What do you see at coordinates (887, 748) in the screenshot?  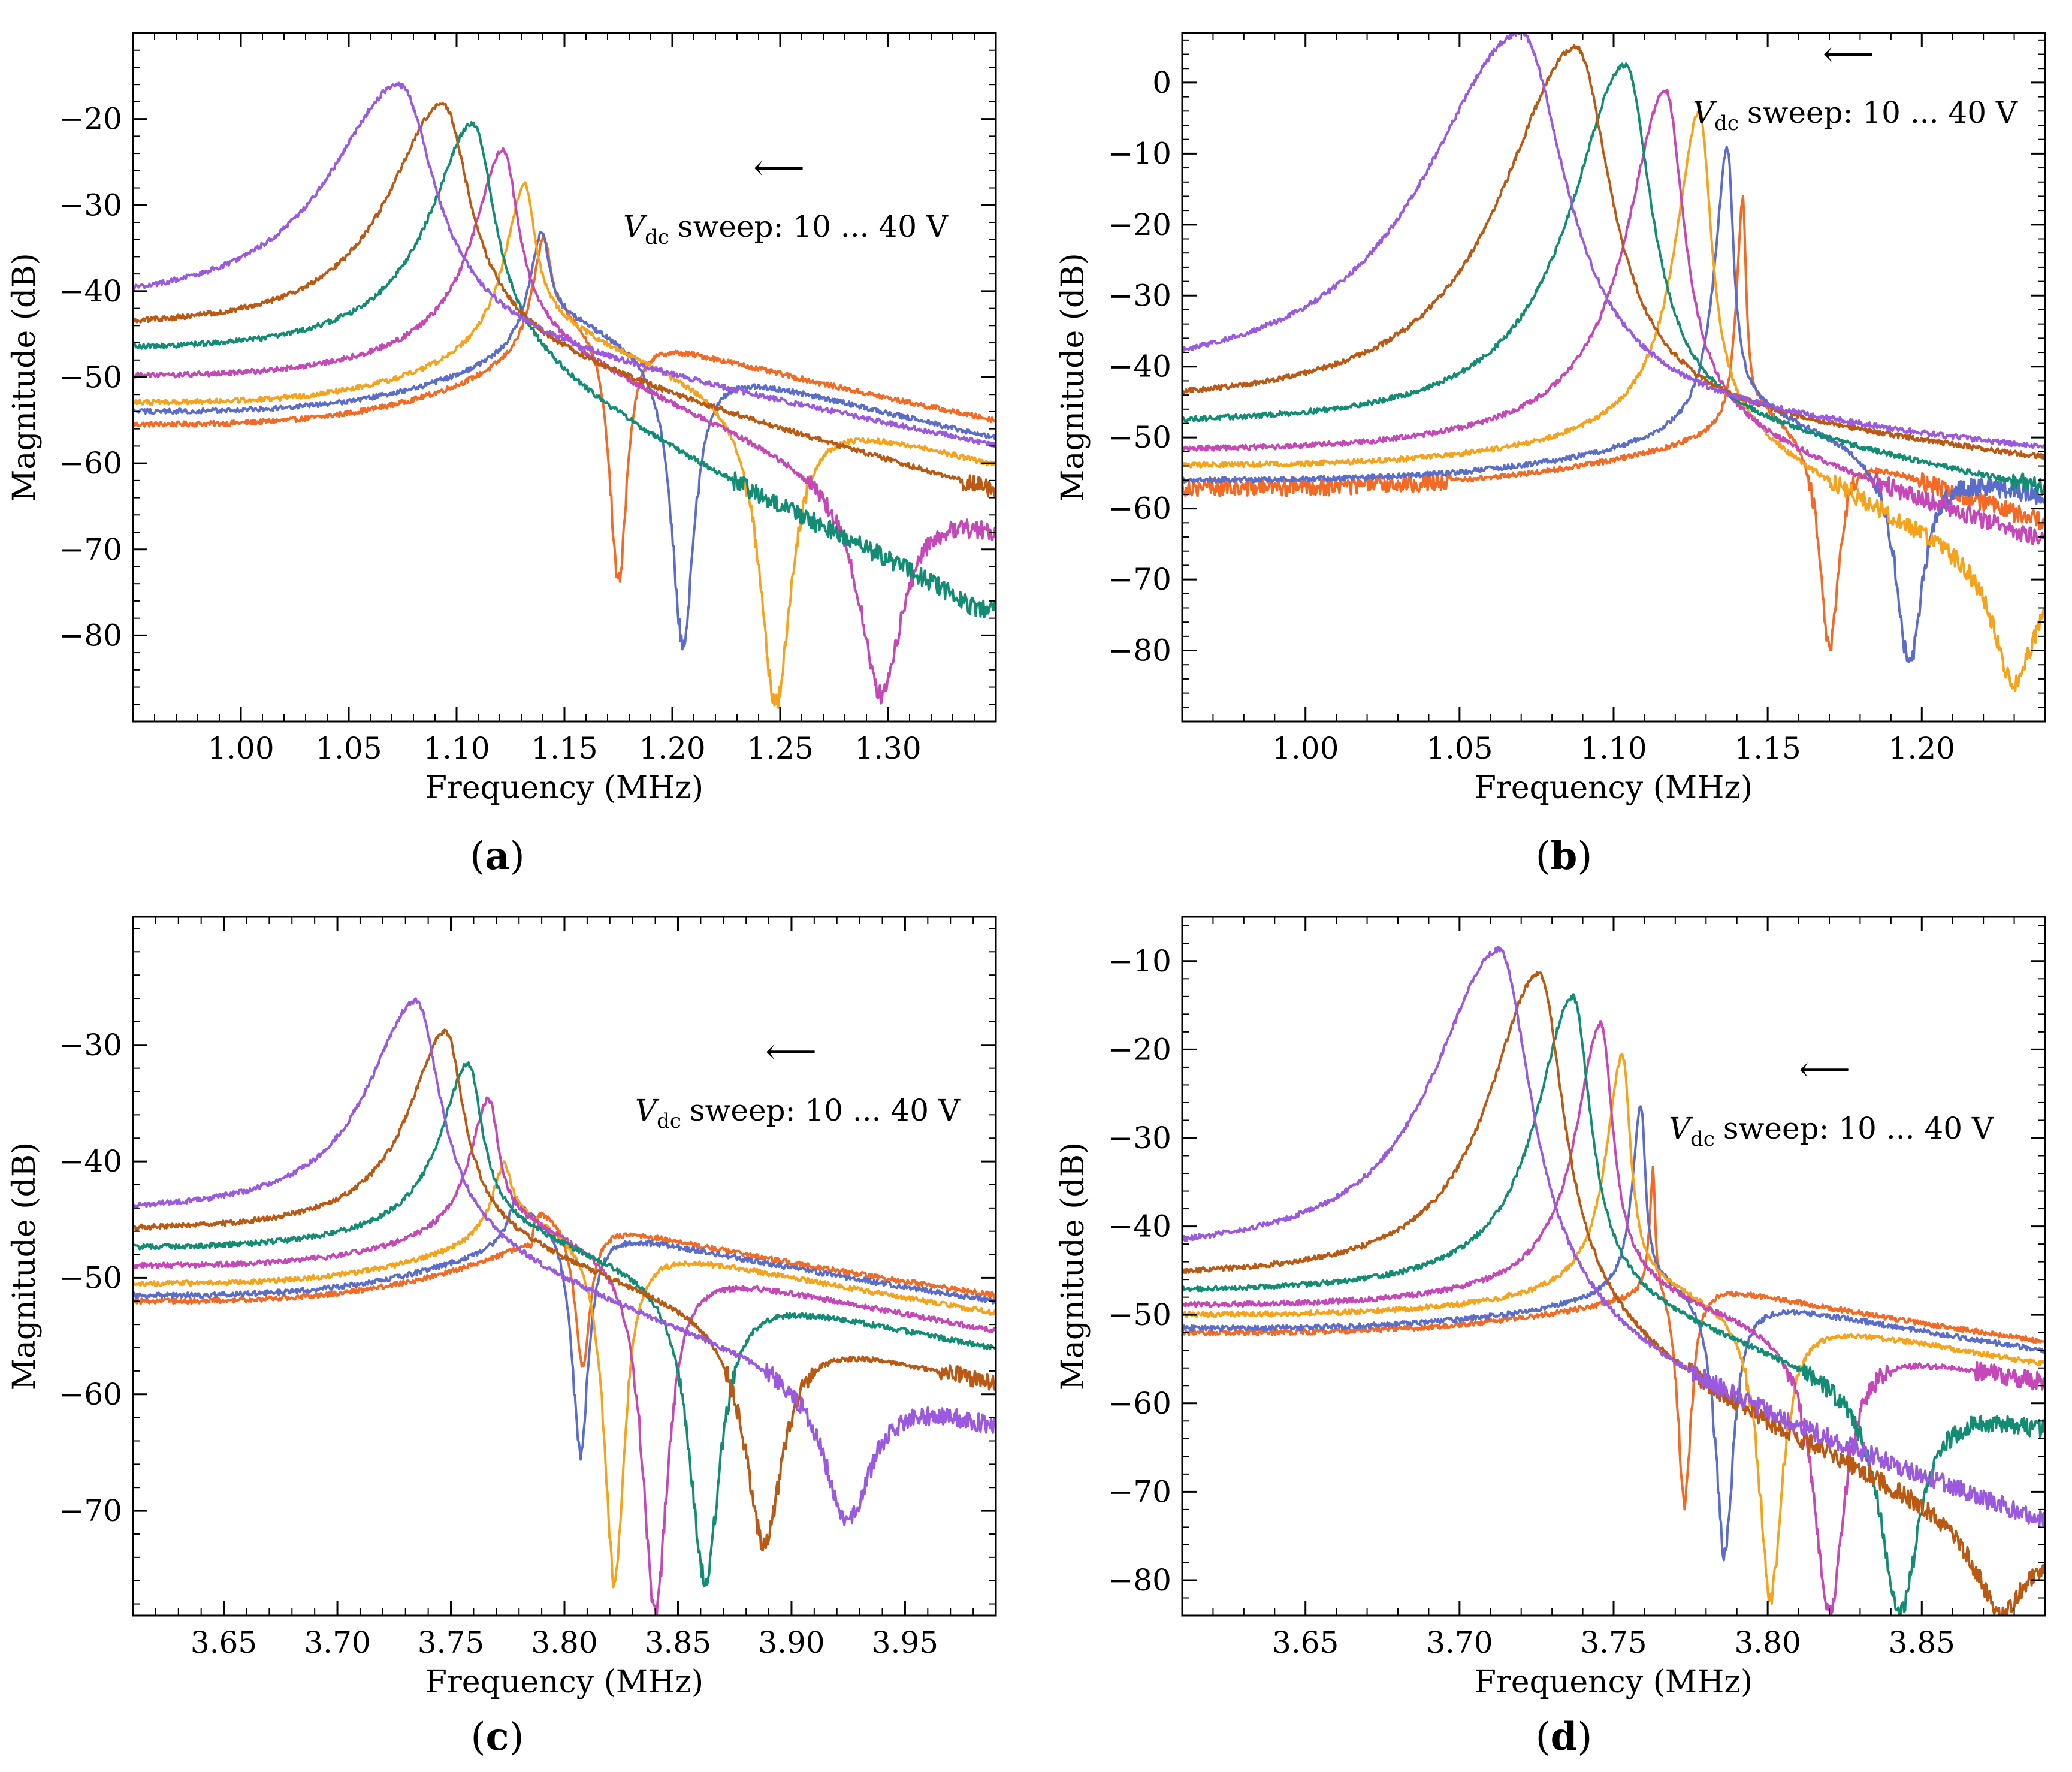 I see `x-tick-label: 1.30` at bounding box center [887, 748].